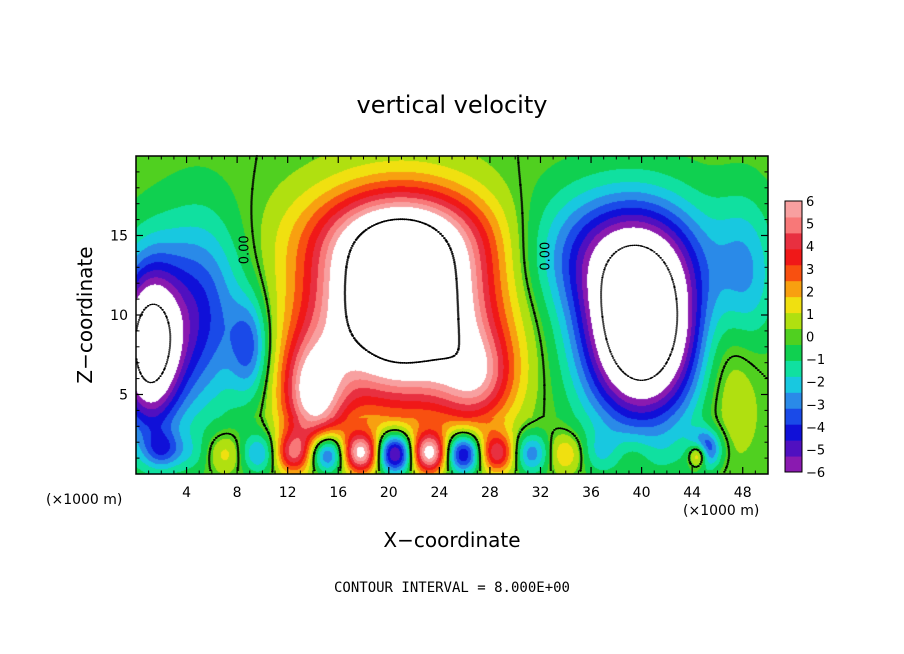 Image resolution: width=904 pixels, height=654 pixels. I want to click on z-unit-label: (×1000 m), so click(721, 511).